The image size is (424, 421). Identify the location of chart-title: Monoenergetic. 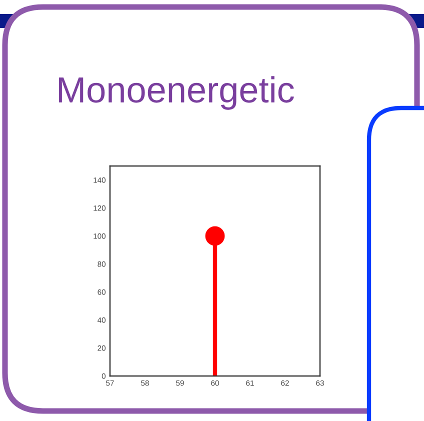
(176, 93).